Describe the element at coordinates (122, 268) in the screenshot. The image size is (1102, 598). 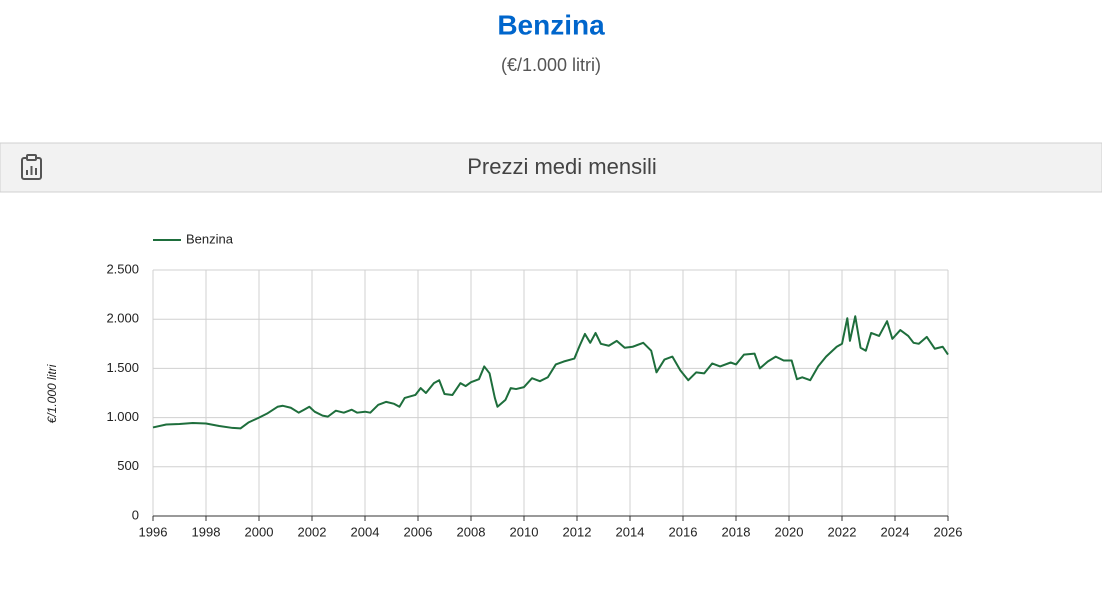
I see `y-tick-label: 2.500` at that location.